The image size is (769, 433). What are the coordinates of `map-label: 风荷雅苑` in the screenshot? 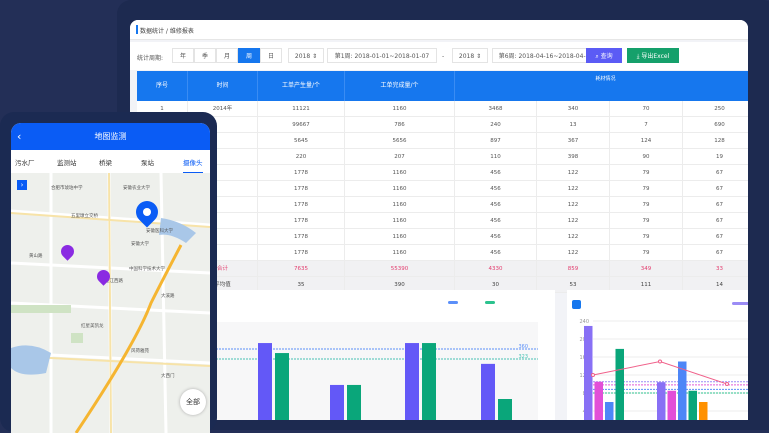 It's located at (140, 351).